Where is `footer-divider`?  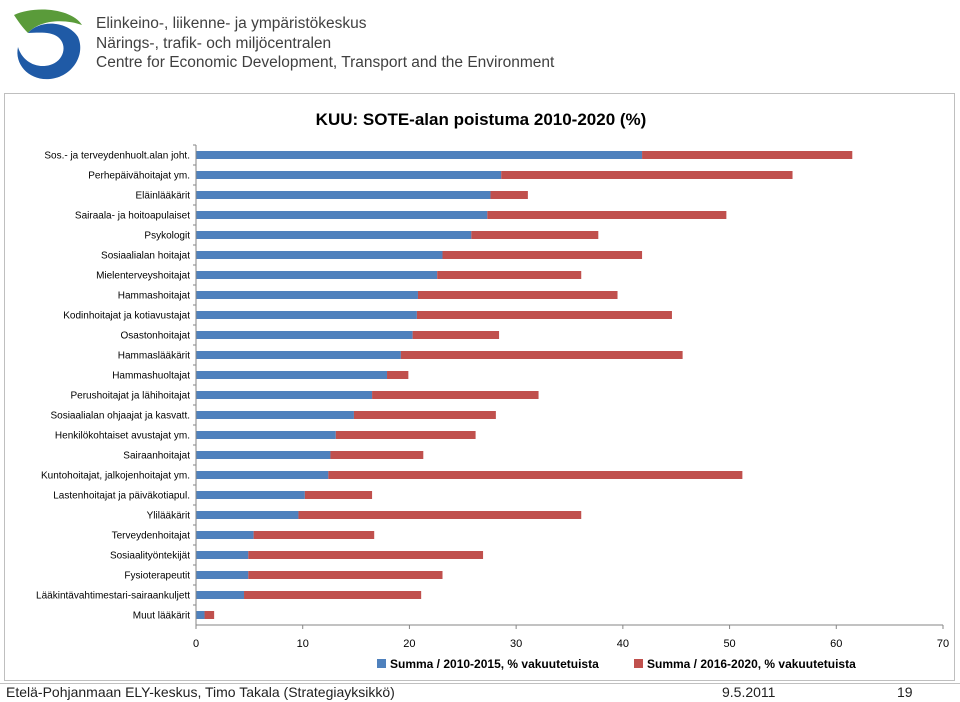
footer-divider is located at coordinates (480, 683).